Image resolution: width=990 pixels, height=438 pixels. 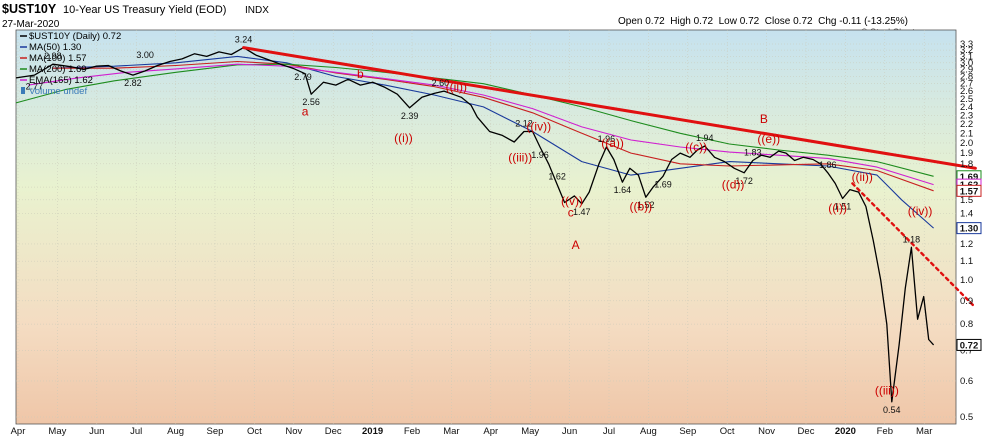 What do you see at coordinates (912, 239) in the screenshot?
I see `price-point-label: 1.18` at bounding box center [912, 239].